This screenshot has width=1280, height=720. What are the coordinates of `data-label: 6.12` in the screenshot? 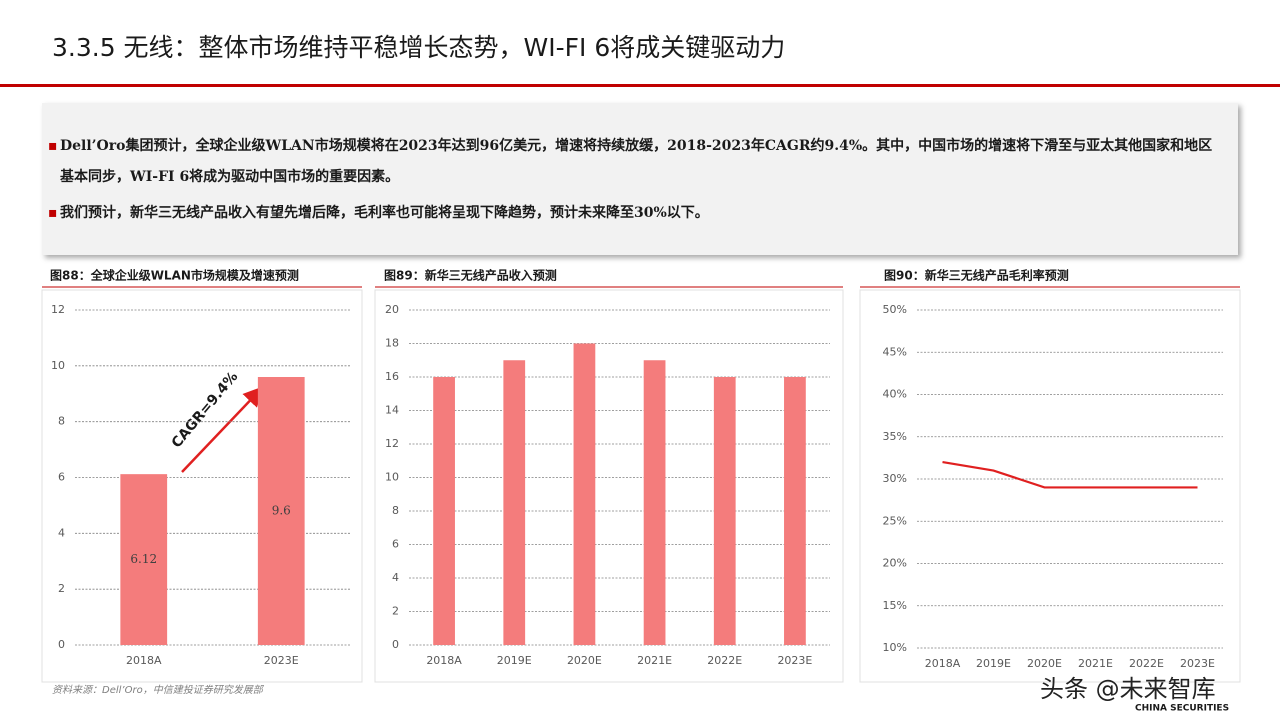 It's located at (143, 559).